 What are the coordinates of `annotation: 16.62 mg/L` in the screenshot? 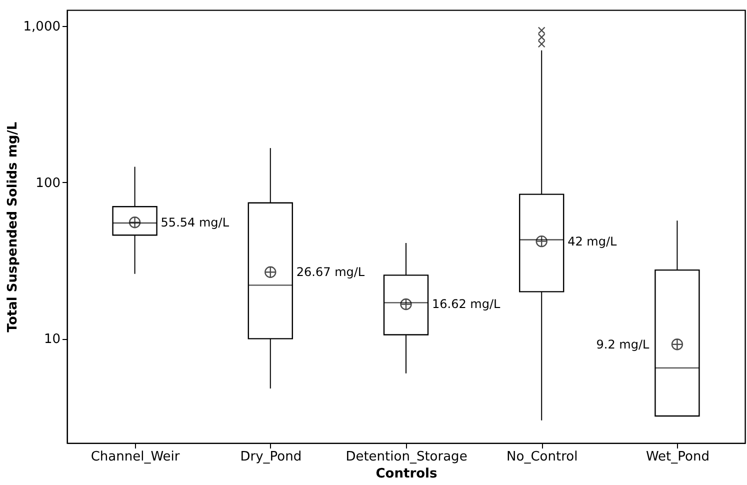 It's located at (466, 304).